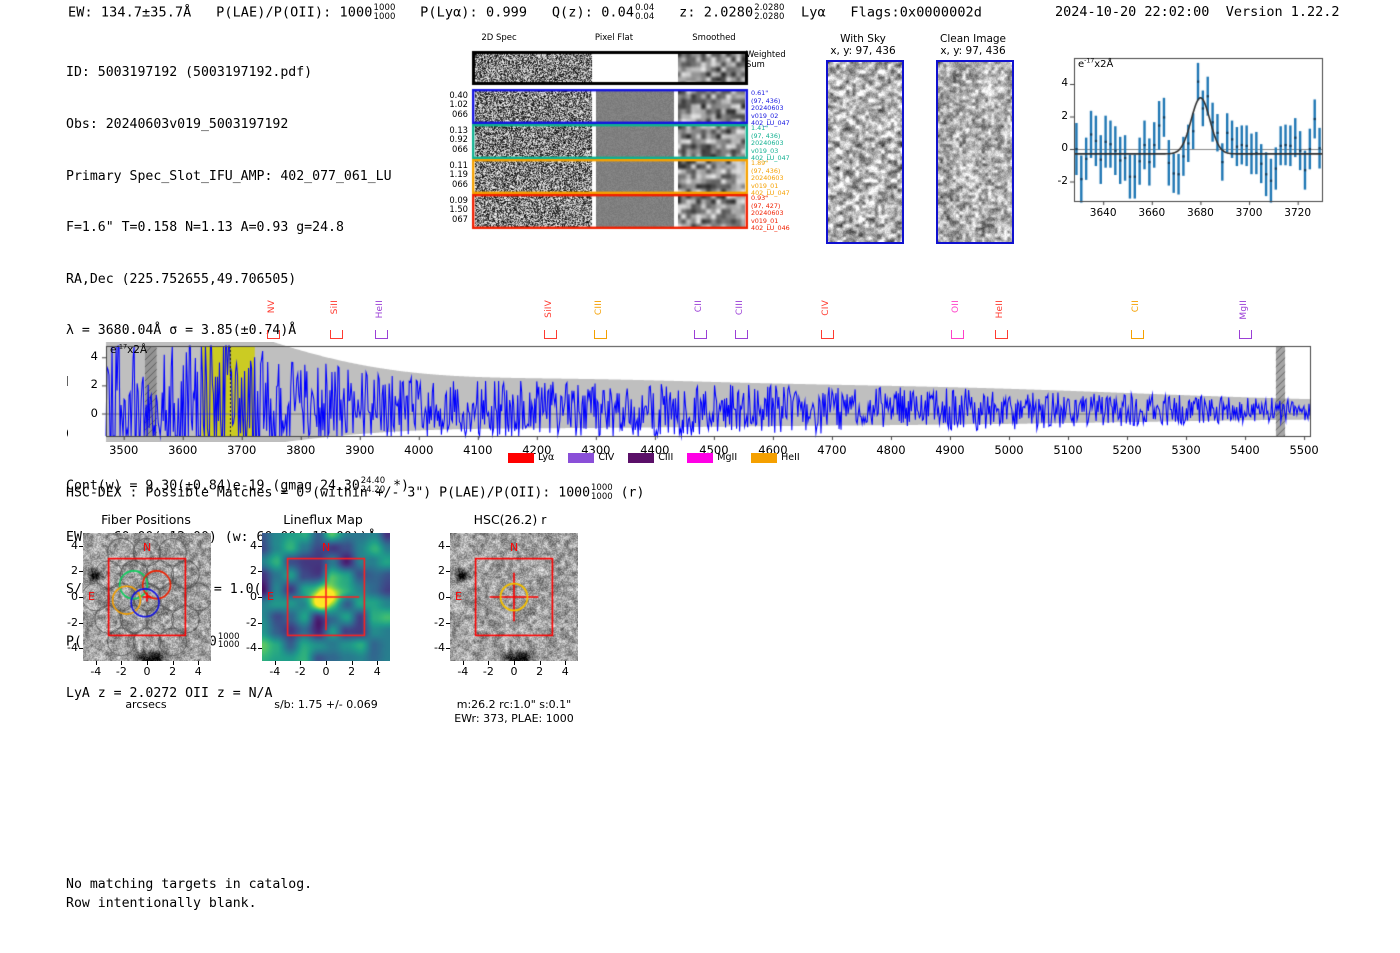 The height and width of the screenshot is (953, 1400). Describe the element at coordinates (599, 140) in the screenshot. I see `montage-canvas` at that location.